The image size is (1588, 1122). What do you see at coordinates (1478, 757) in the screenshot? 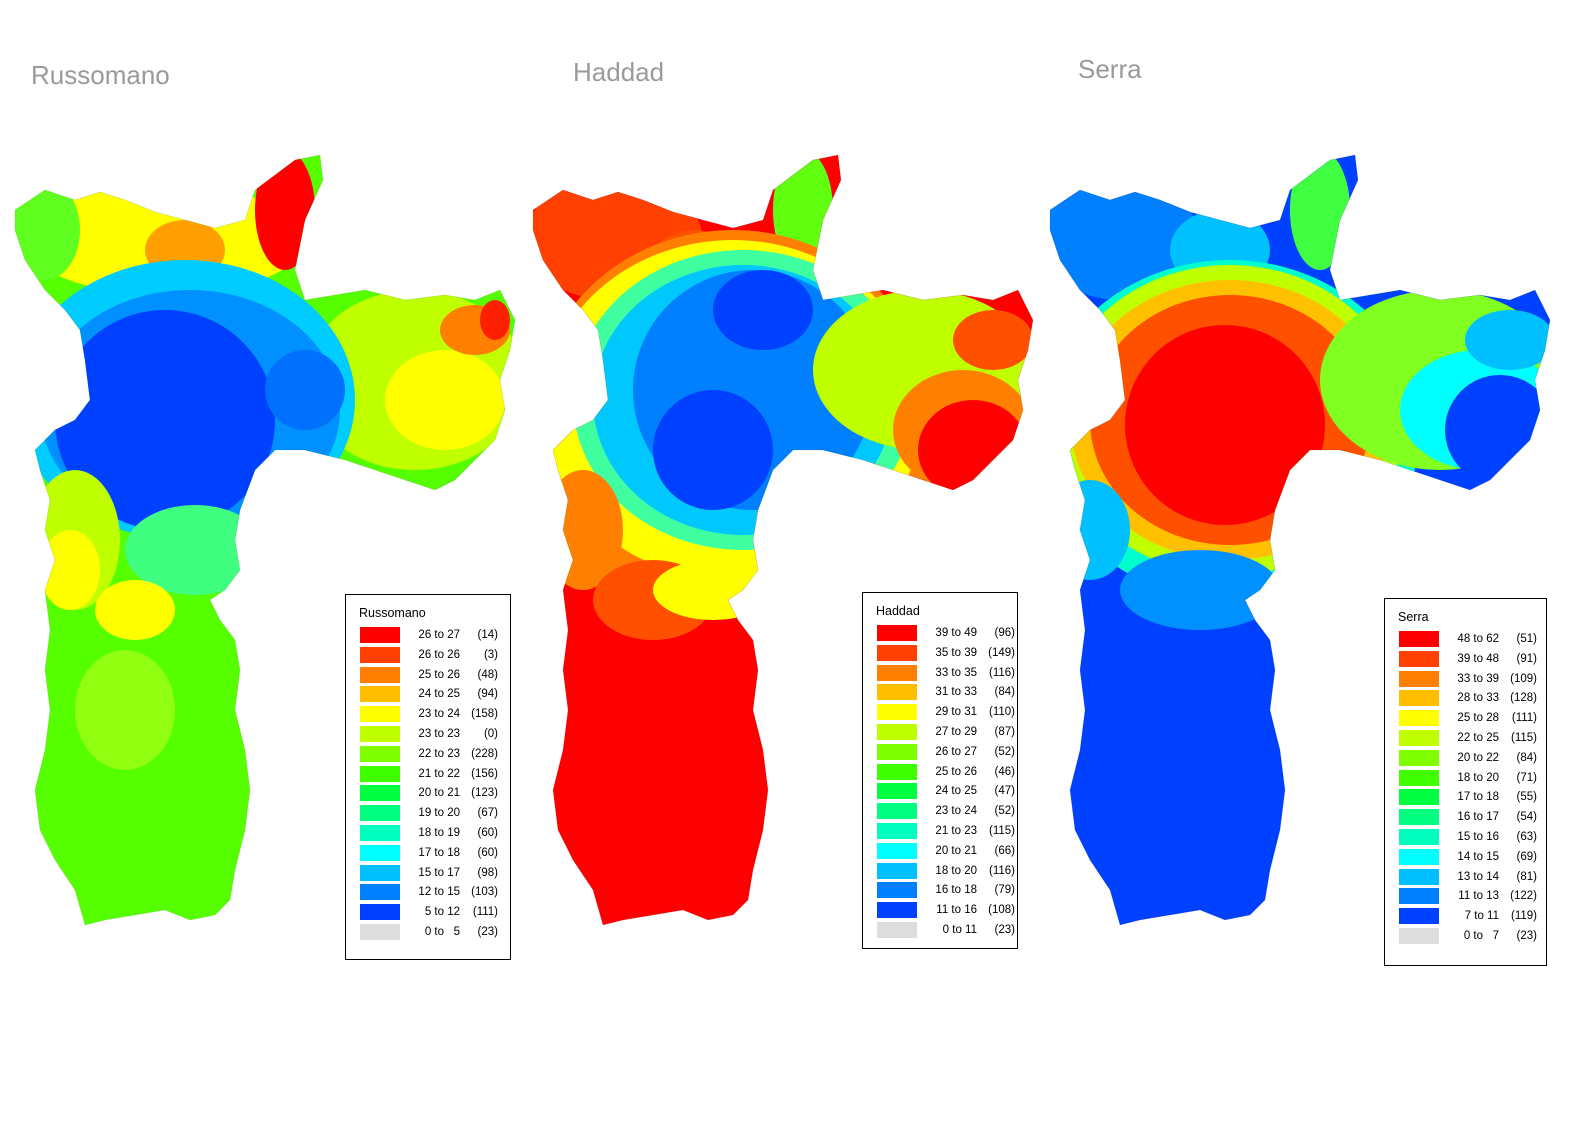
I see `legend-range: 20 to 22` at bounding box center [1478, 757].